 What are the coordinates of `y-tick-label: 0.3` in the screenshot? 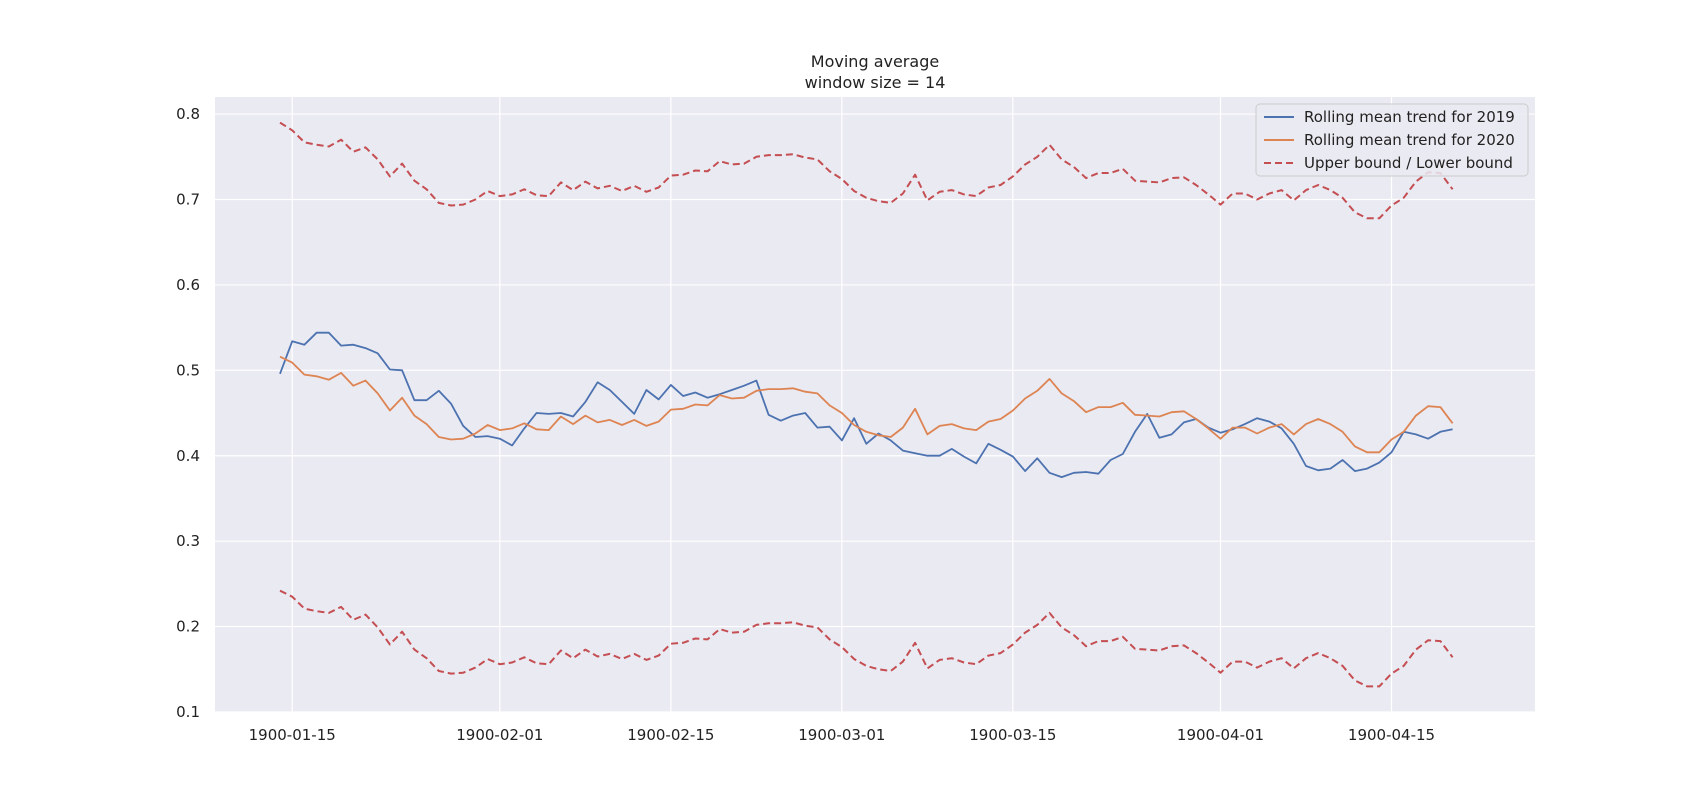 It's located at (188, 541).